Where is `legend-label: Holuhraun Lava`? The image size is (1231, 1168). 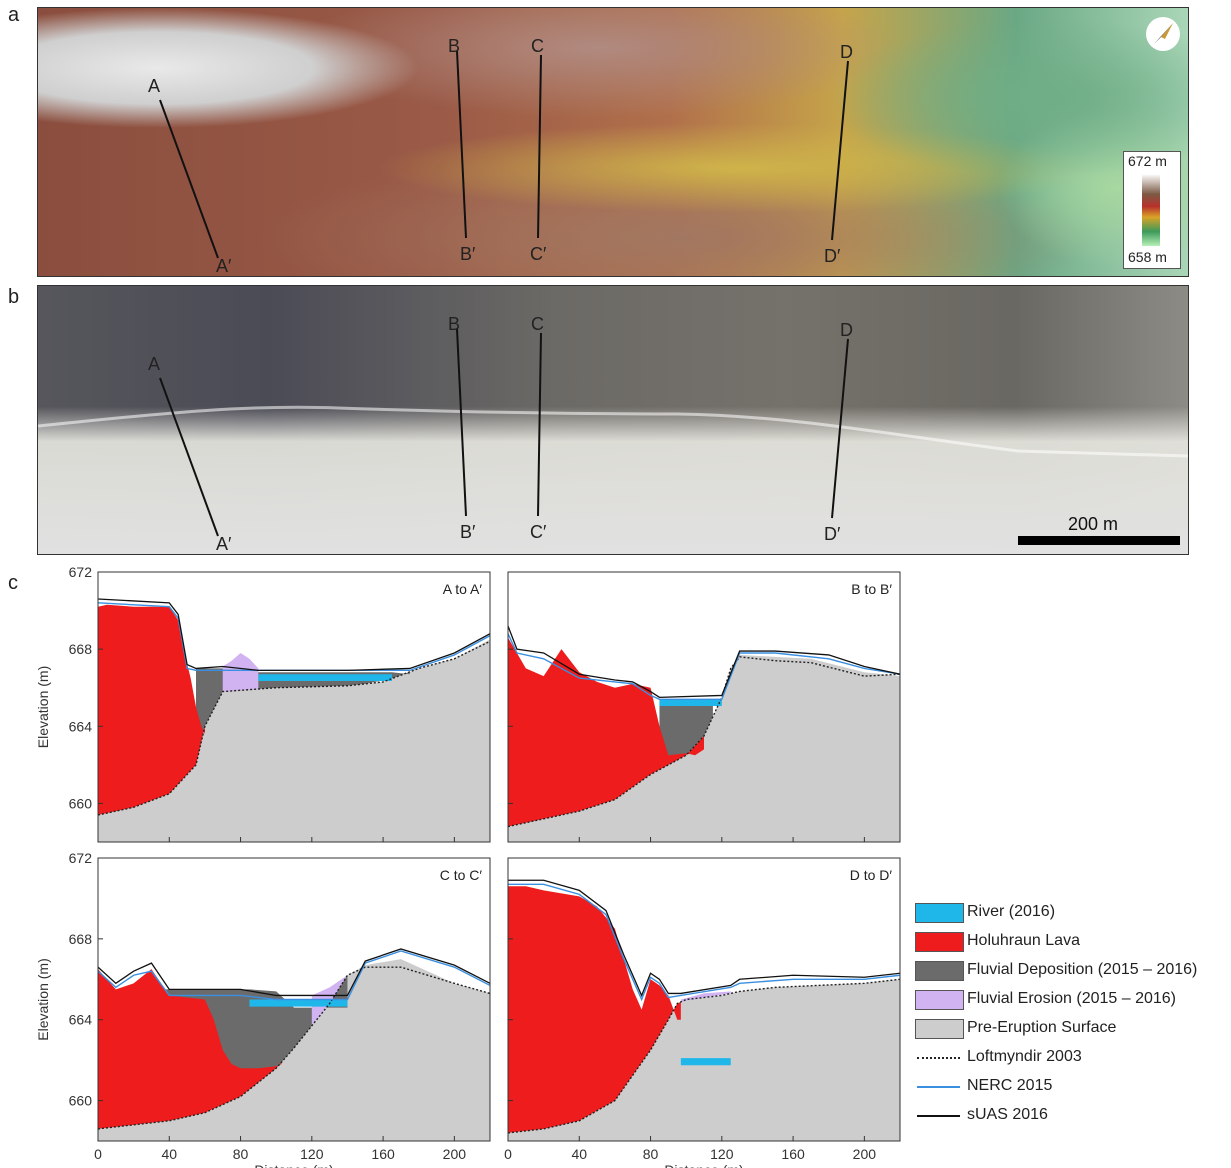 legend-label: Holuhraun Lava is located at coordinates (1023, 940).